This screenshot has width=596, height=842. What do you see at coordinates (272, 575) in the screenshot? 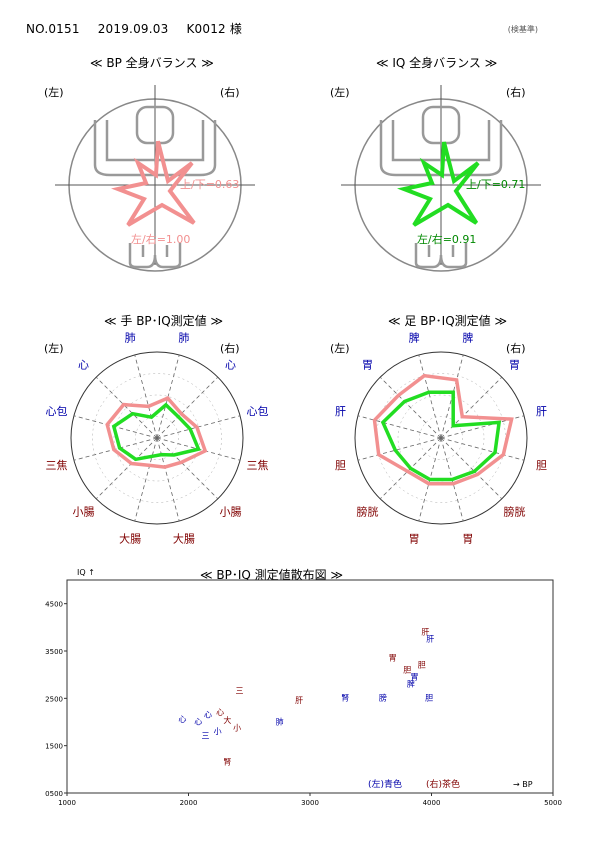
I see `scatter-title: ≪ BP･IQ 測定値散布図 ≫` at bounding box center [272, 575].